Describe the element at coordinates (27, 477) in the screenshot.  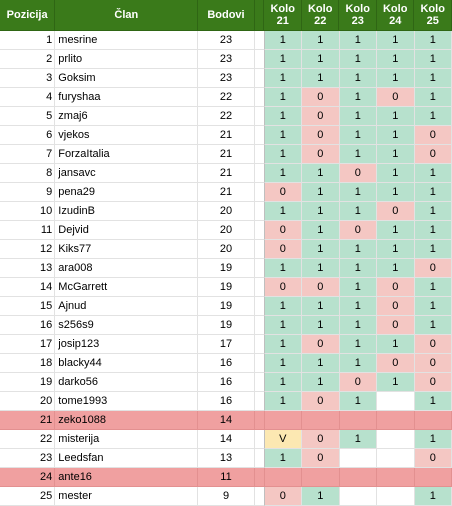
I see `position-cell: 24` at that location.